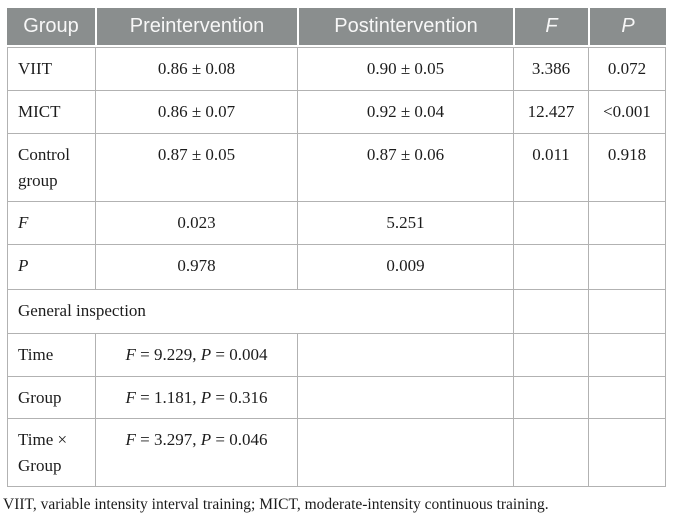  I want to click on cell-f-label: F, so click(51, 222).